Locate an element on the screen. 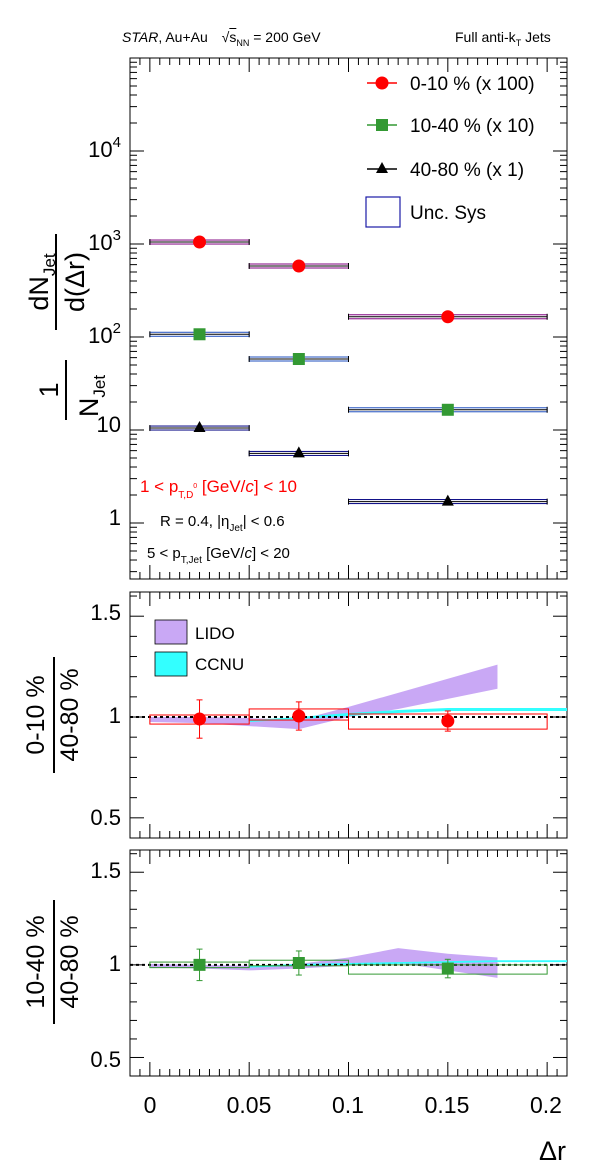  svg-text: 10-40 % is located at coordinates (36, 961).